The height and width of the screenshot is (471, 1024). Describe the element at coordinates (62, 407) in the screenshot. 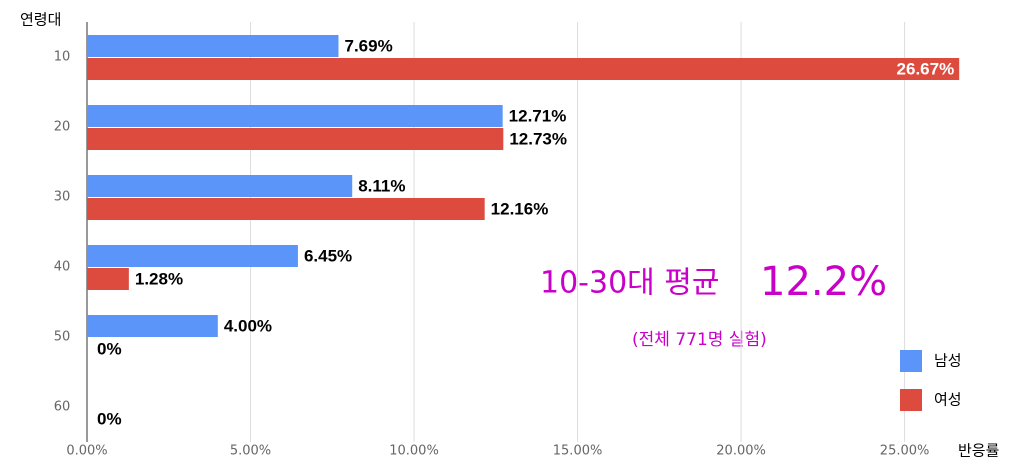

I see `y-tick-label: 60` at that location.